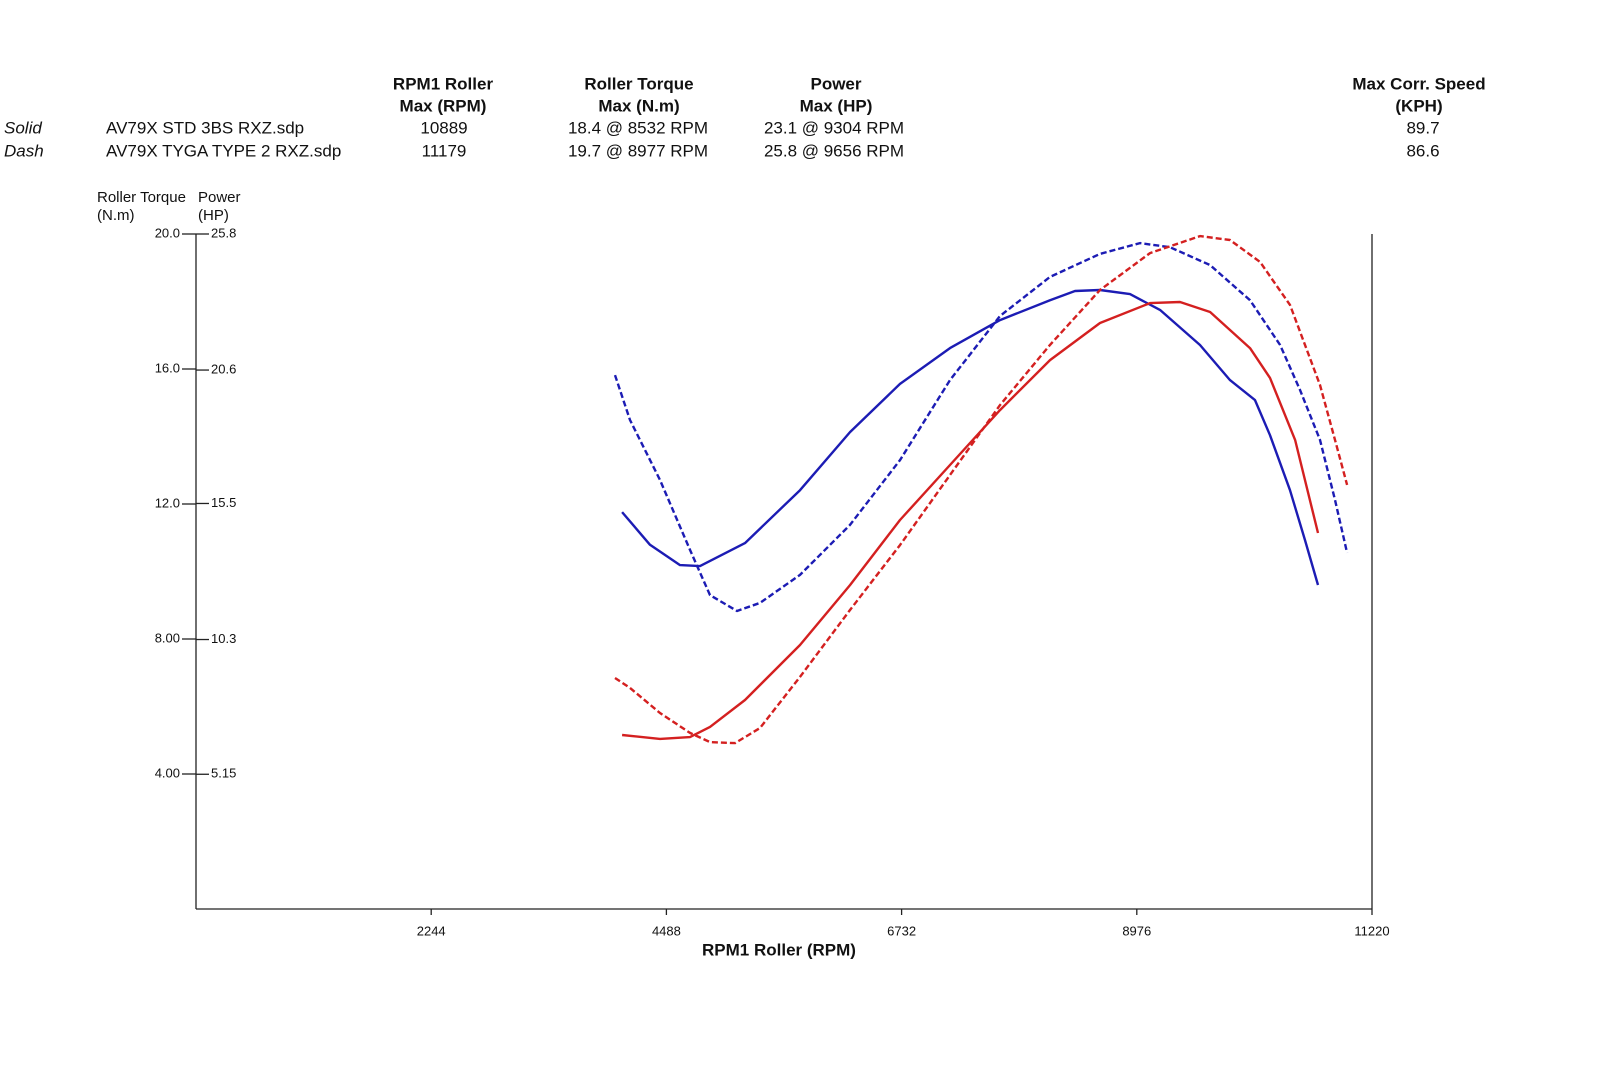  What do you see at coordinates (205, 127) in the screenshot?
I see `table-cell: AV79X STD 3BS RXZ.sdp` at bounding box center [205, 127].